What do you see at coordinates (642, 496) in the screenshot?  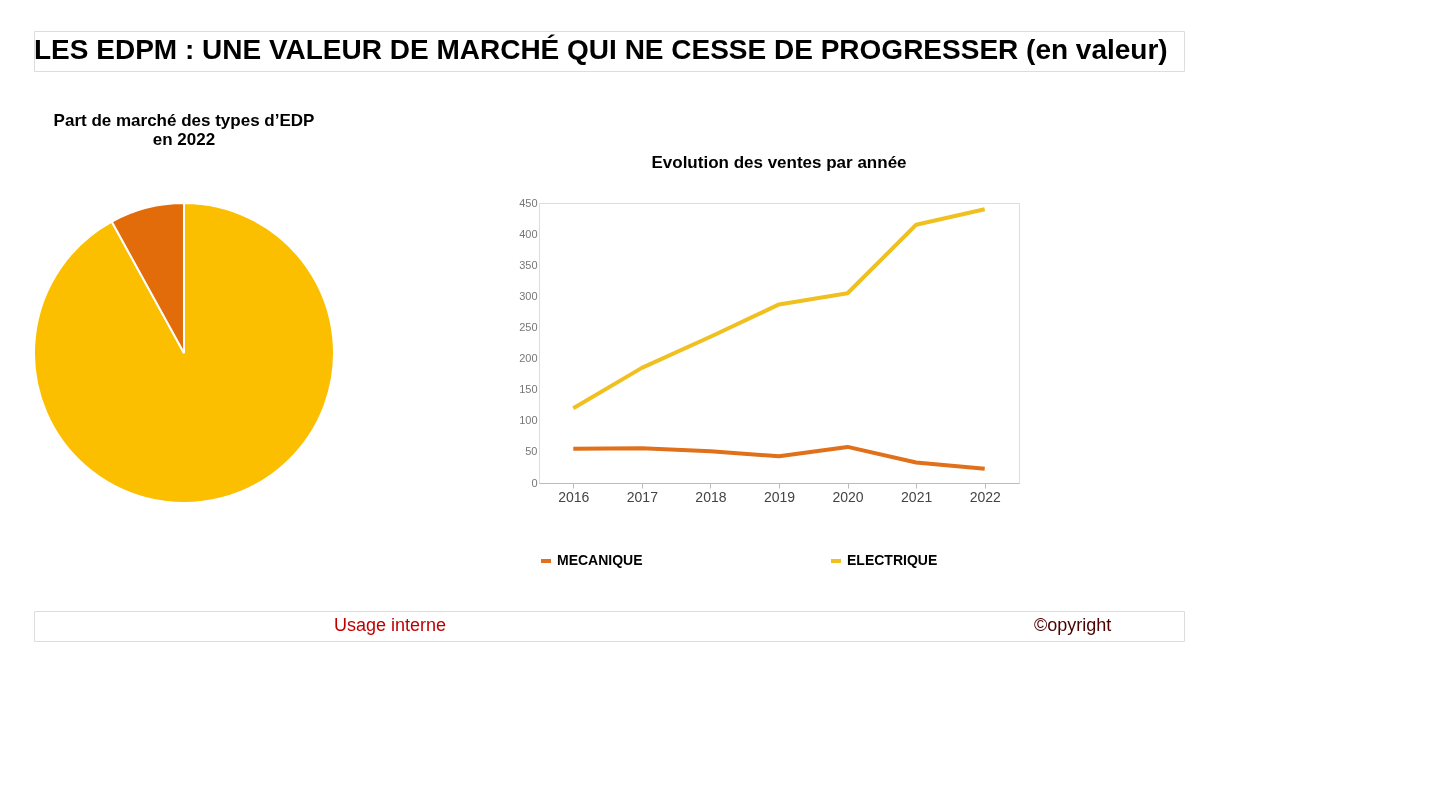 I see `x-tick-label: 2017` at bounding box center [642, 496].